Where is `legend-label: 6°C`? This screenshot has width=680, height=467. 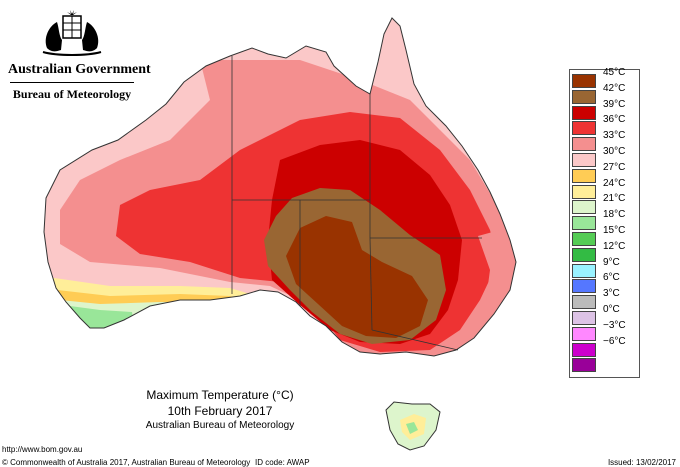 legend-label: 6°C is located at coordinates (611, 278).